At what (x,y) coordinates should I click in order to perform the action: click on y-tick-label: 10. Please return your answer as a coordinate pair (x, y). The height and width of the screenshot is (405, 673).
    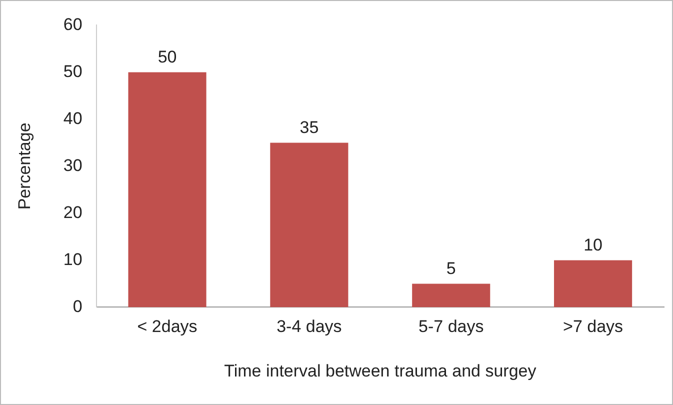
    Looking at the image, I should click on (72, 259).